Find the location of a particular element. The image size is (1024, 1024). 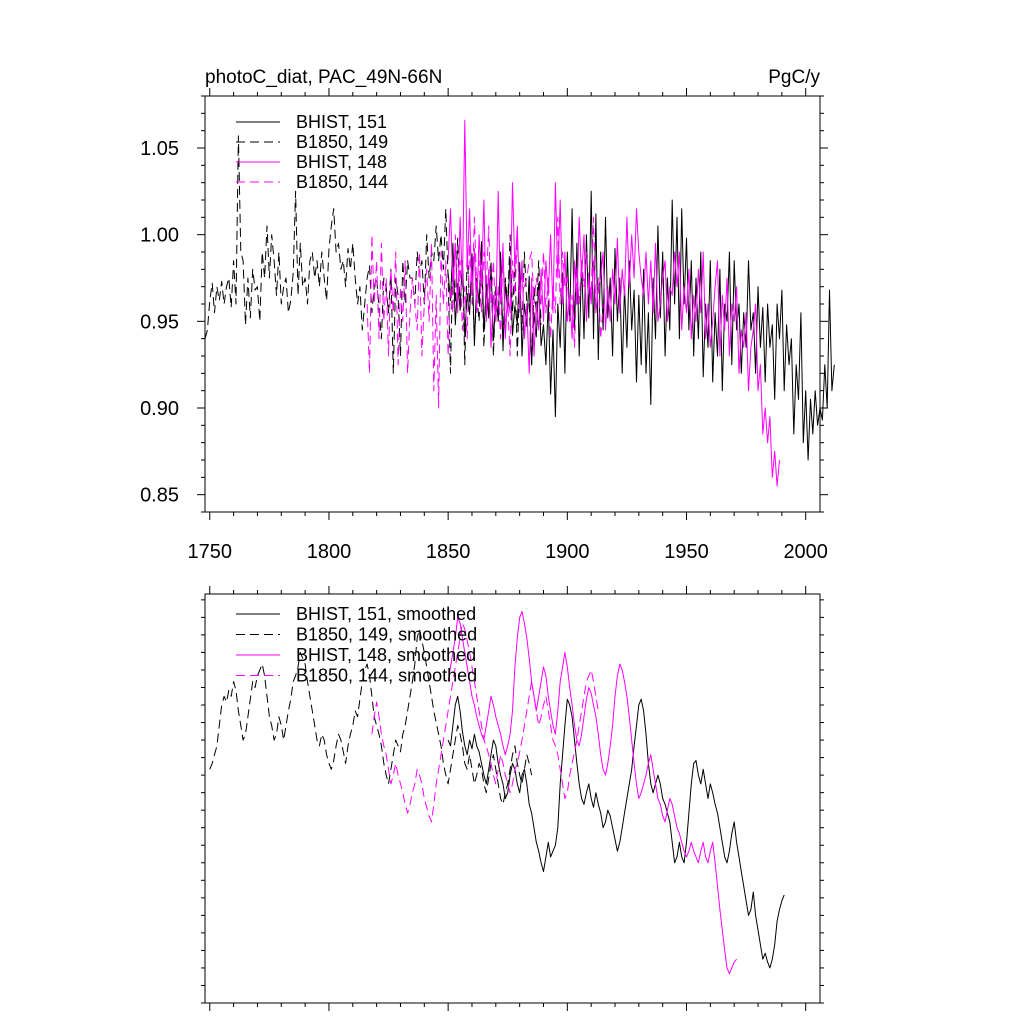

top-legend-label-2: B1850, 149 is located at coordinates (342, 142).